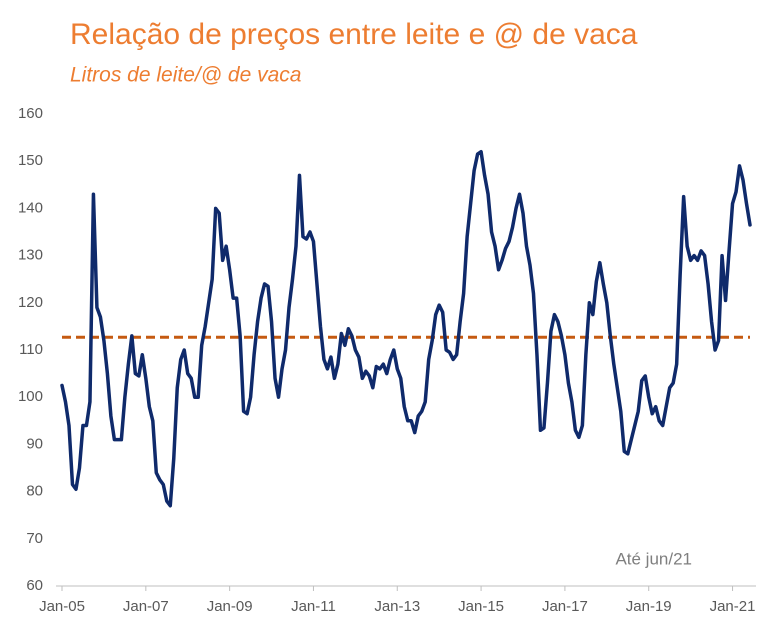  What do you see at coordinates (30, 255) in the screenshot?
I see `y-tick-label: 130` at bounding box center [30, 255].